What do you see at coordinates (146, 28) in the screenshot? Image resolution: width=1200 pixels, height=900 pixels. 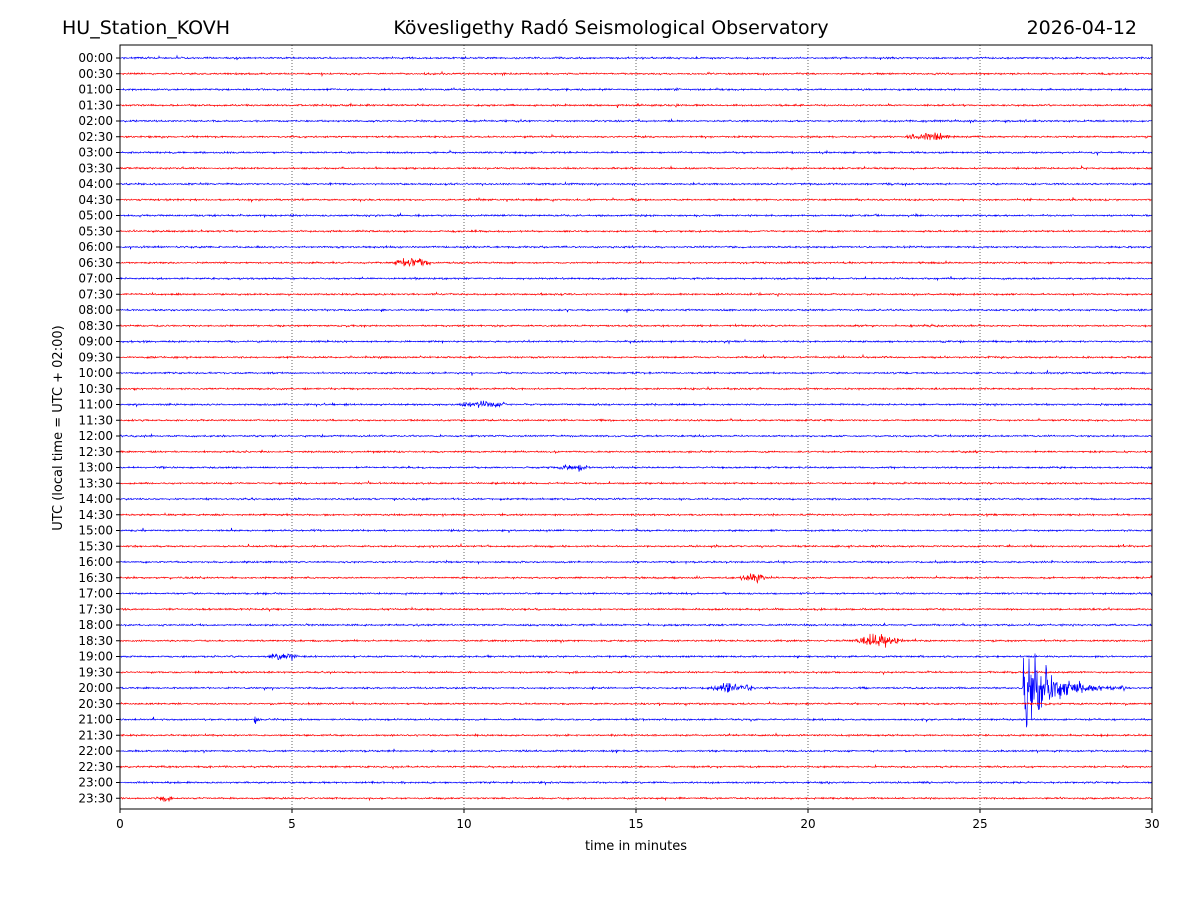 I see `station-label: HU_Station_KOVH` at bounding box center [146, 28].